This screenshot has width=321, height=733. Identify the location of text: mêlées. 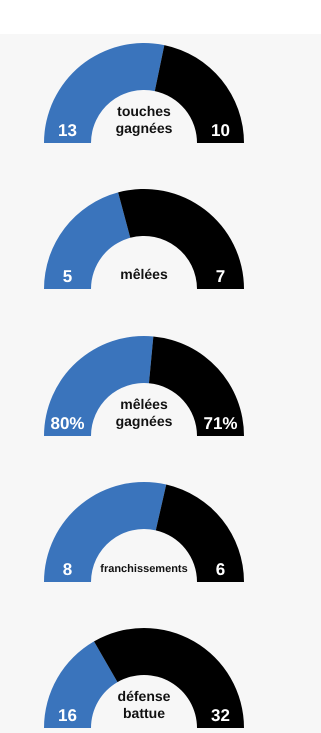
(144, 274).